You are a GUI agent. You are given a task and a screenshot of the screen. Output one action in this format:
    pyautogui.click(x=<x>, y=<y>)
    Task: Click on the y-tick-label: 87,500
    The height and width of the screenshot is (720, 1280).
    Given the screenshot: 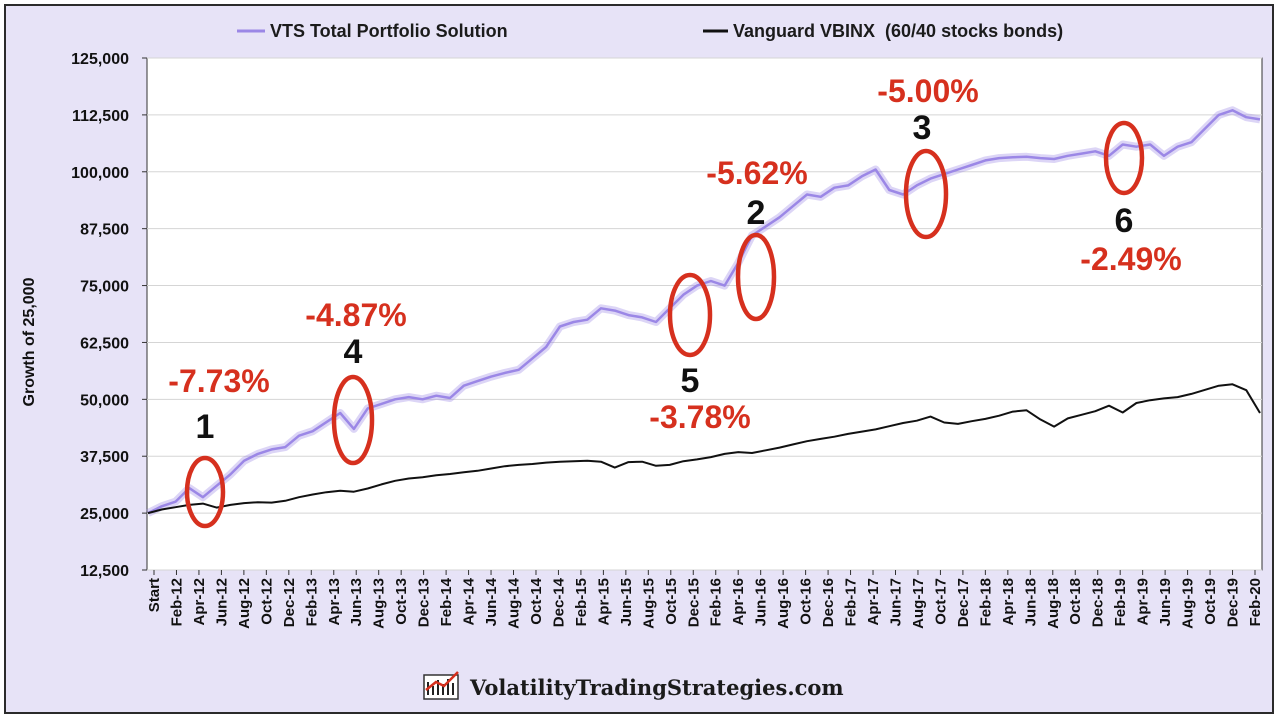 What is the action you would take?
    pyautogui.click(x=104, y=230)
    